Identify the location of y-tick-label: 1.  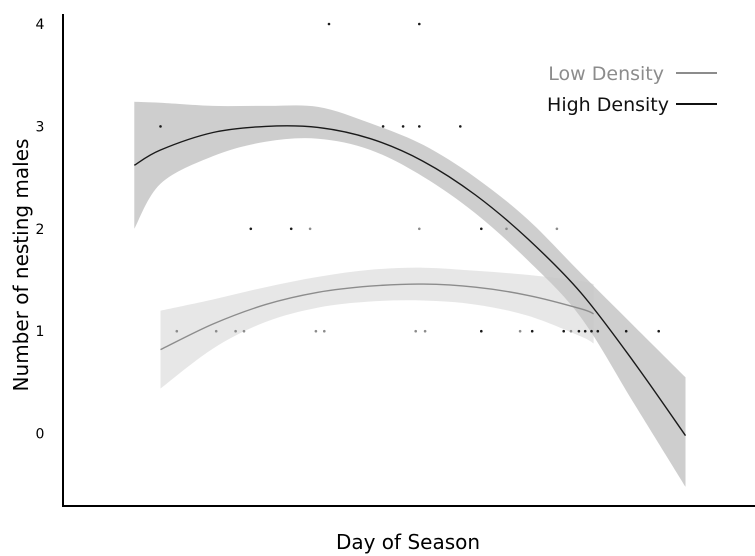
(40, 332).